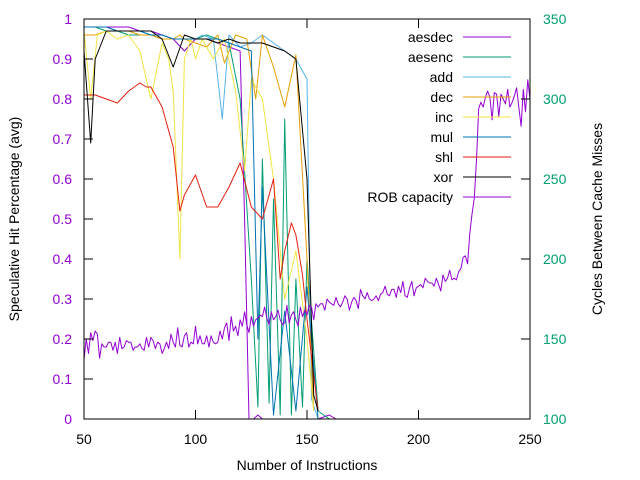 This screenshot has width=640, height=480. I want to click on legend-label-dec: dec, so click(441, 97).